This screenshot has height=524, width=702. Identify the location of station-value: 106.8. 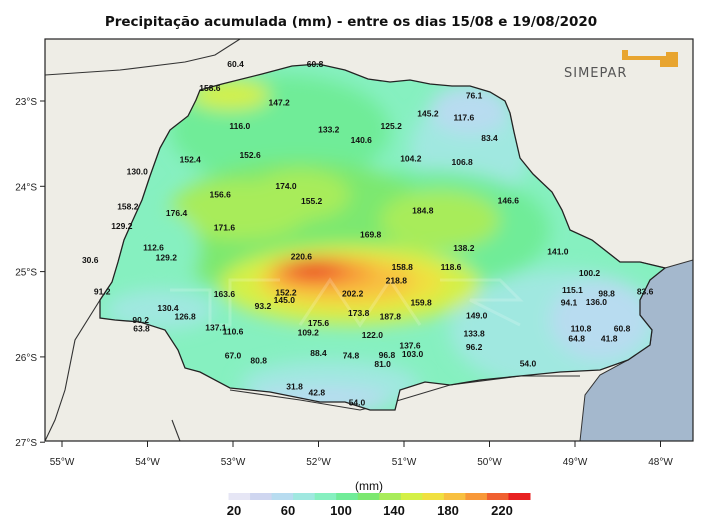
(462, 162).